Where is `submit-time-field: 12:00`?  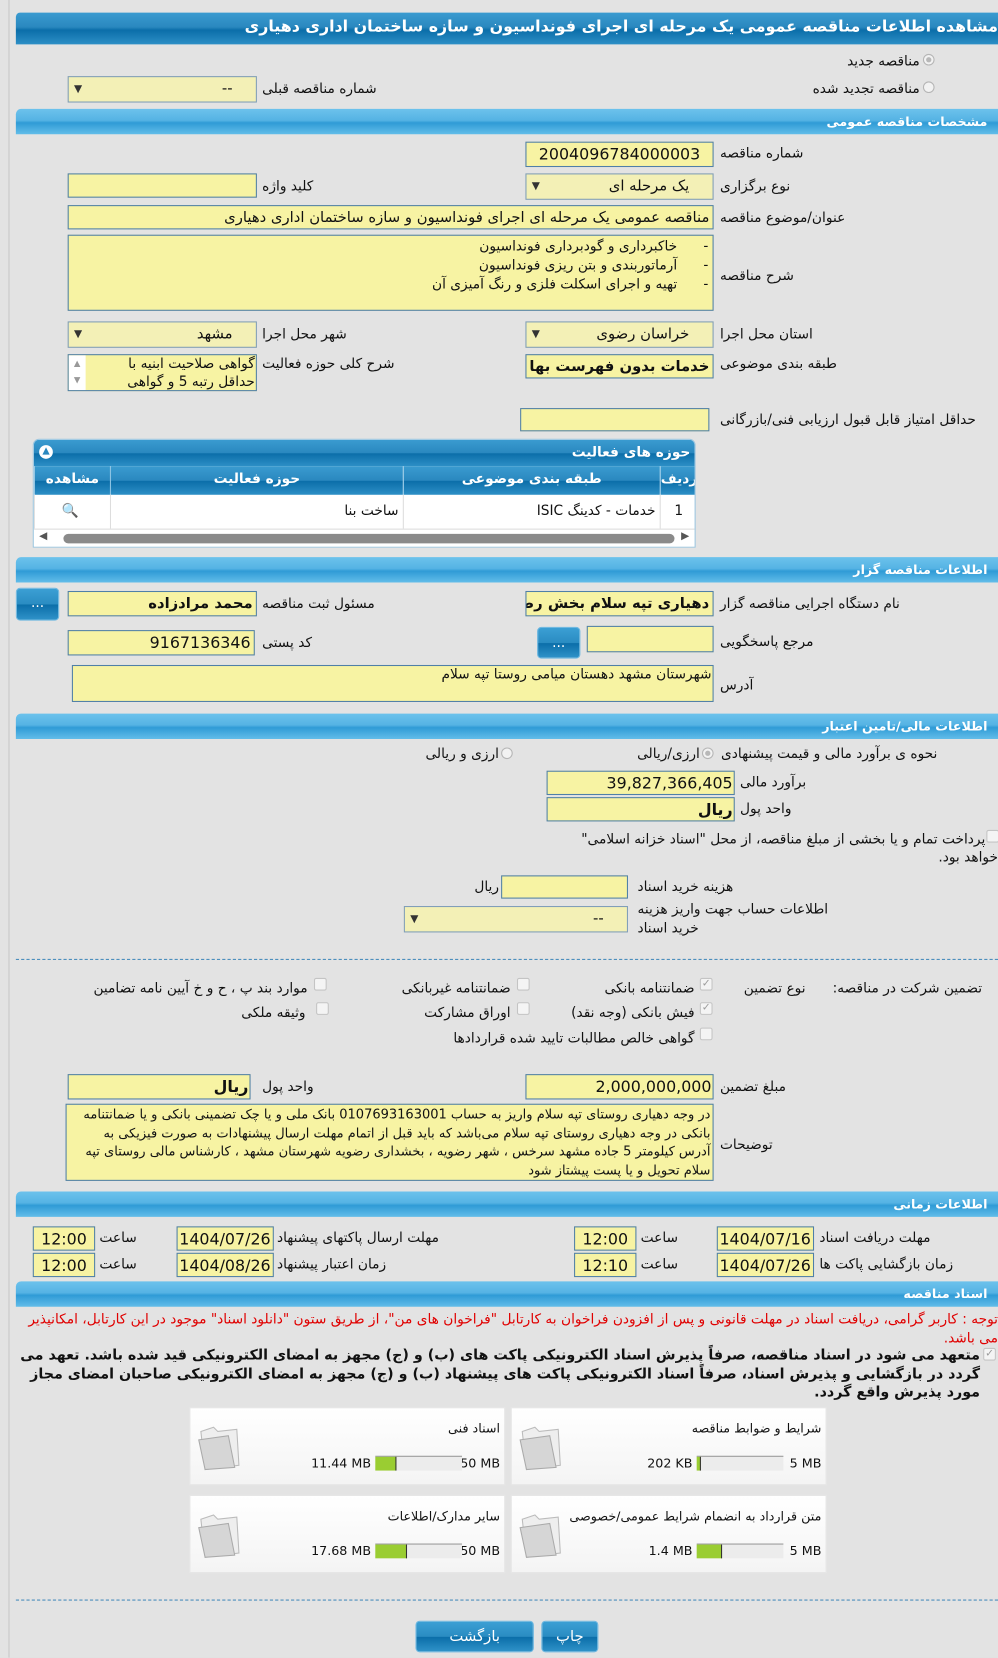
submit-time-field: 12:00 is located at coordinates (64, 1238).